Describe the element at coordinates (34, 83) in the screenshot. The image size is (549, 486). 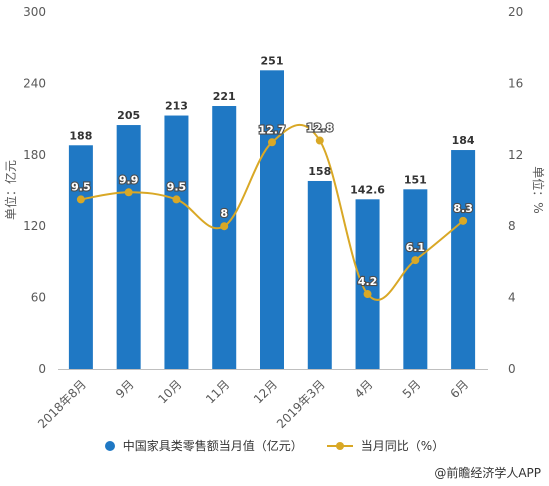
I see `y-tick-label: 240` at that location.